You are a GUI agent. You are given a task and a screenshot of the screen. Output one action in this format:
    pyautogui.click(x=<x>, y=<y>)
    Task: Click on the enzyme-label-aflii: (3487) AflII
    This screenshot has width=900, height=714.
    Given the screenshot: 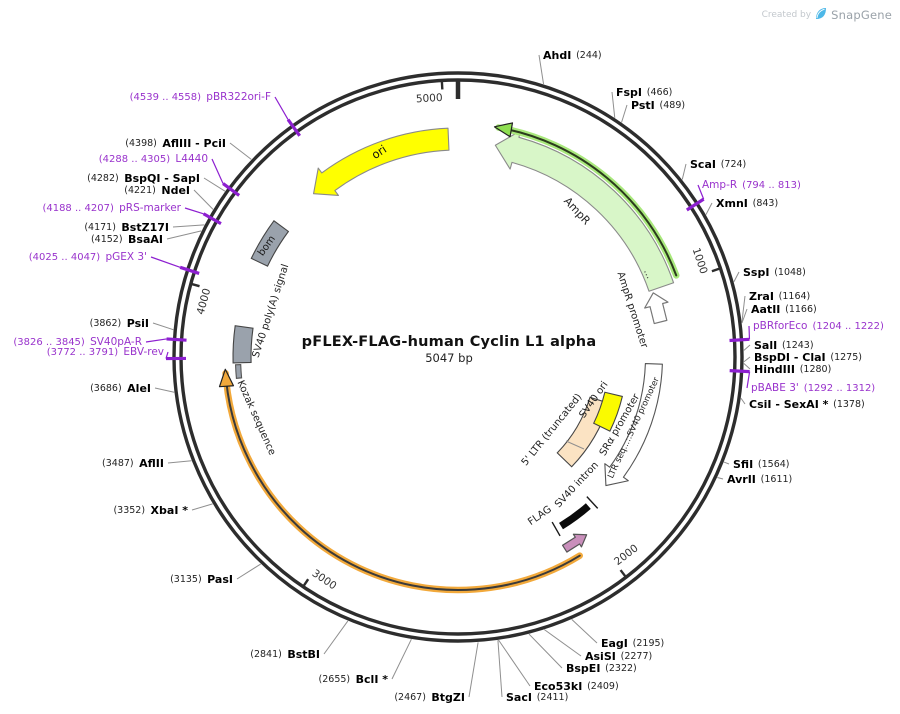 What is the action you would take?
    pyautogui.click(x=133, y=463)
    